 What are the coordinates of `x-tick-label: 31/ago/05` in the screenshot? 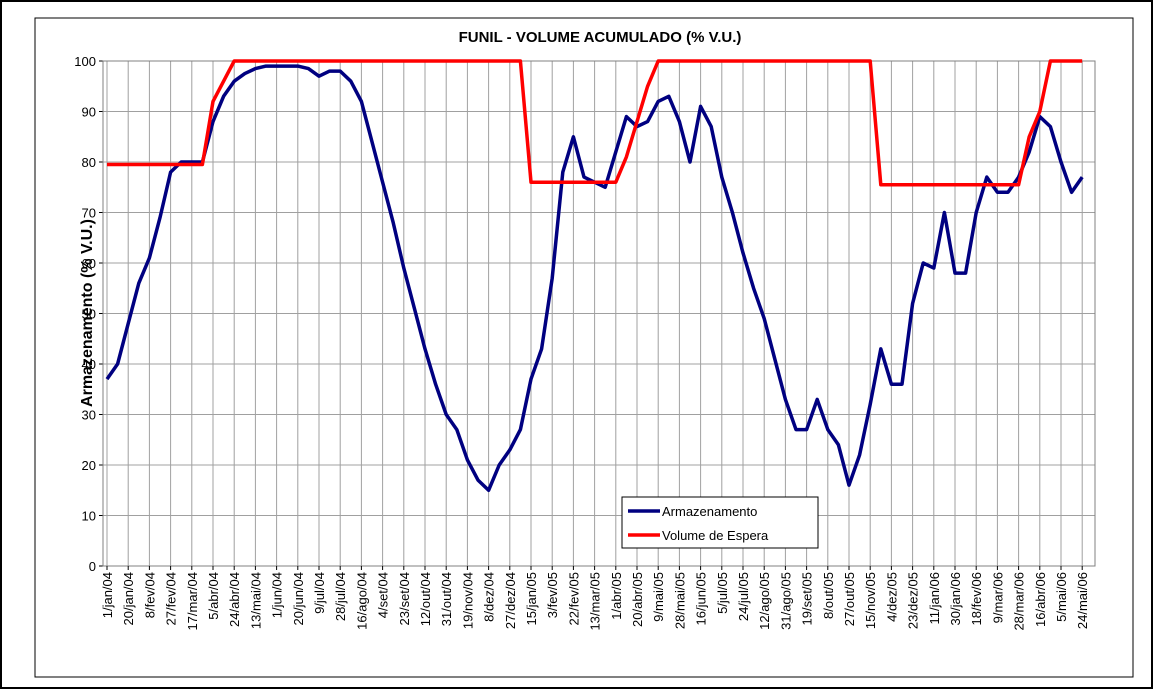 It's located at (785, 601).